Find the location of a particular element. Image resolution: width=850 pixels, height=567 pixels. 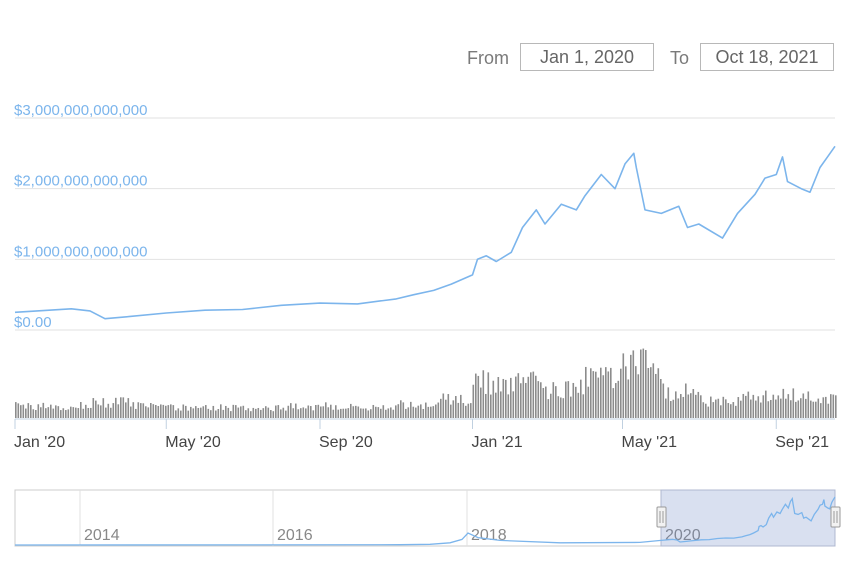

navigator-frame is located at coordinates (425, 518).